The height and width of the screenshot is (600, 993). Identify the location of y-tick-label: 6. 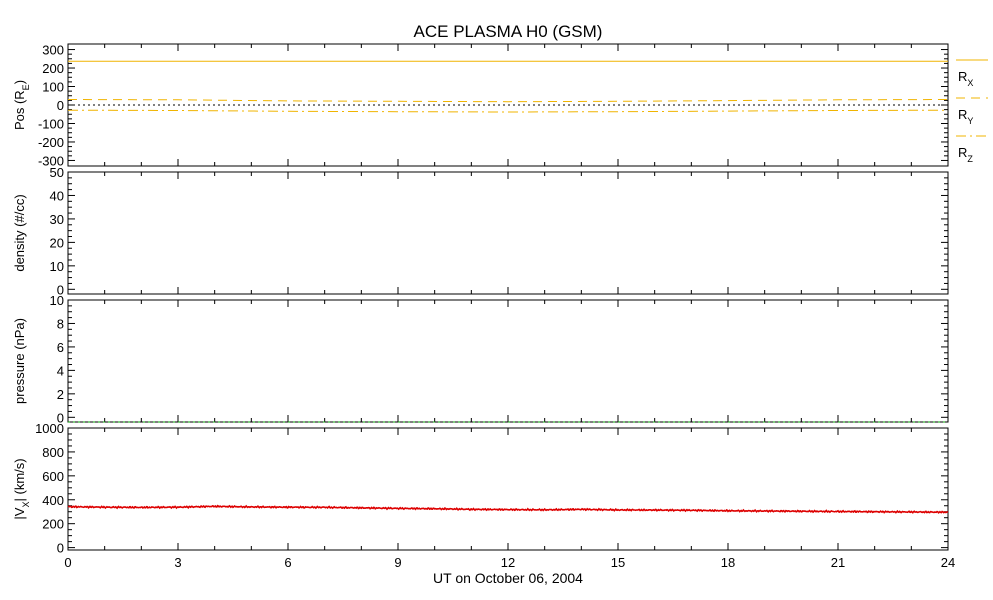
(60, 347).